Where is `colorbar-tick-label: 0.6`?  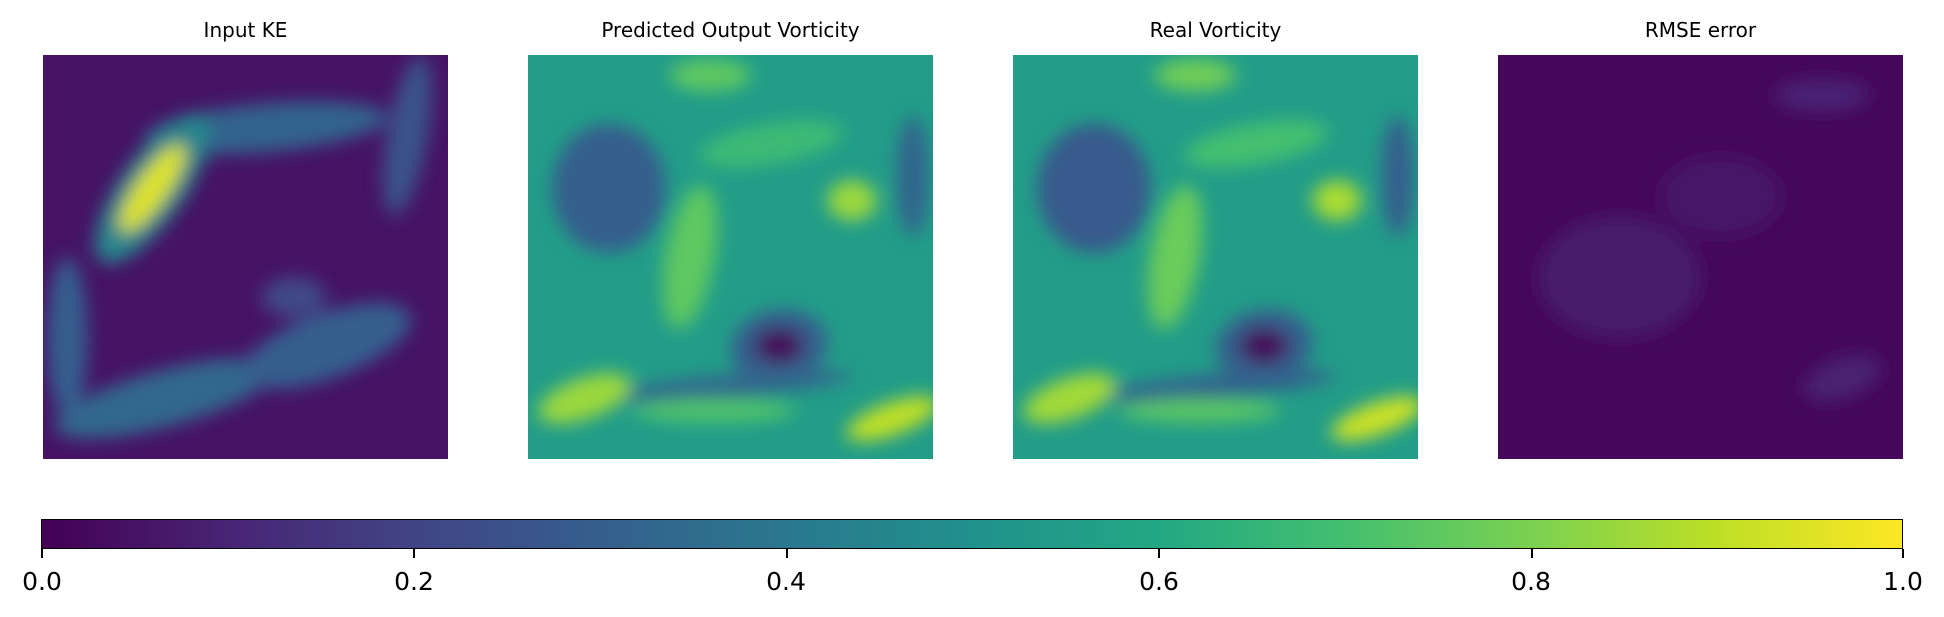 colorbar-tick-label: 0.6 is located at coordinates (1159, 581).